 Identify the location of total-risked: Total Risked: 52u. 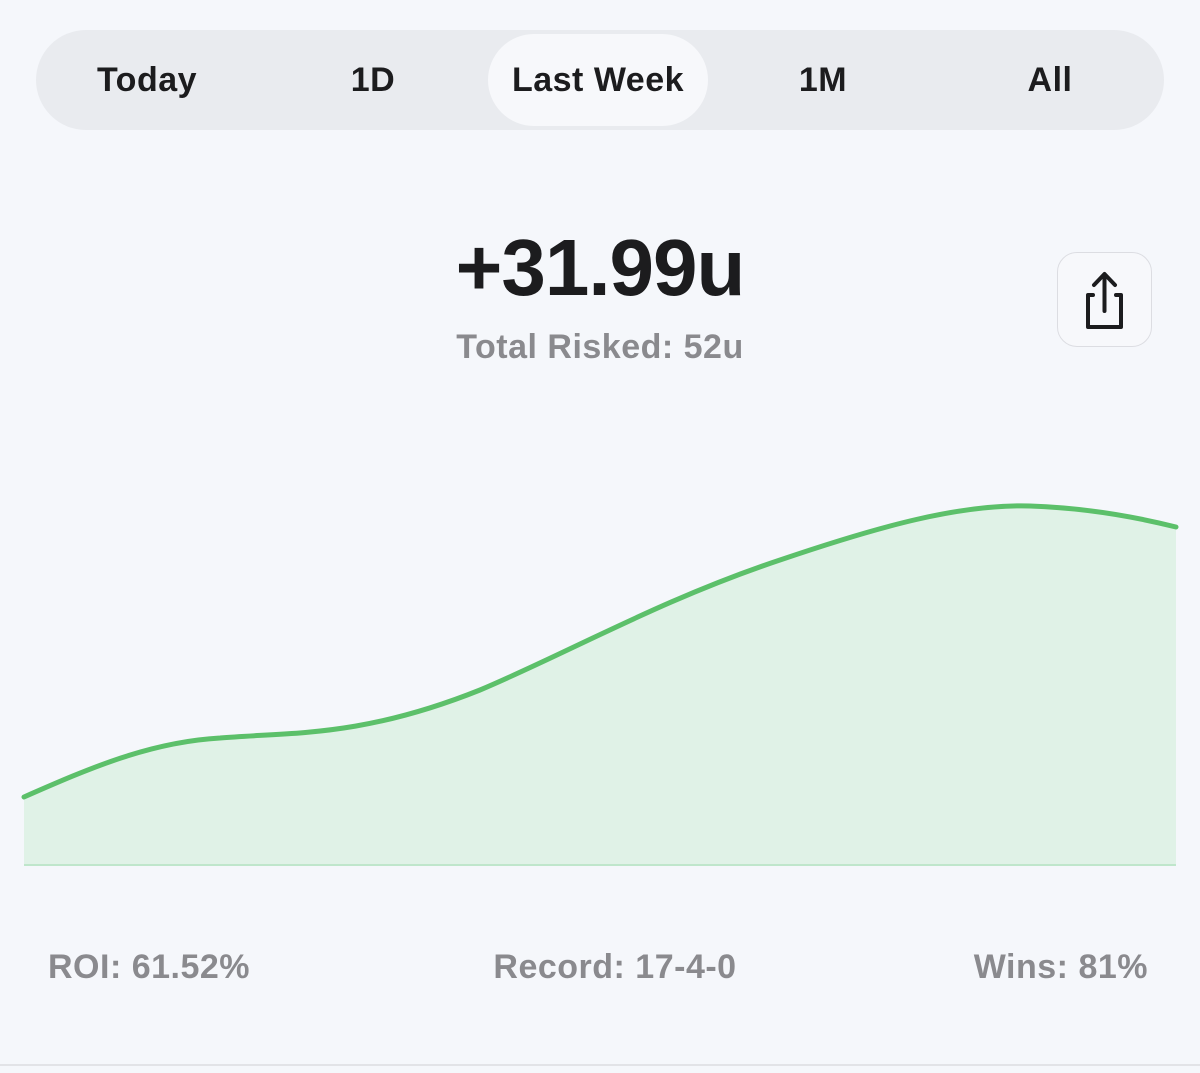
(600, 347).